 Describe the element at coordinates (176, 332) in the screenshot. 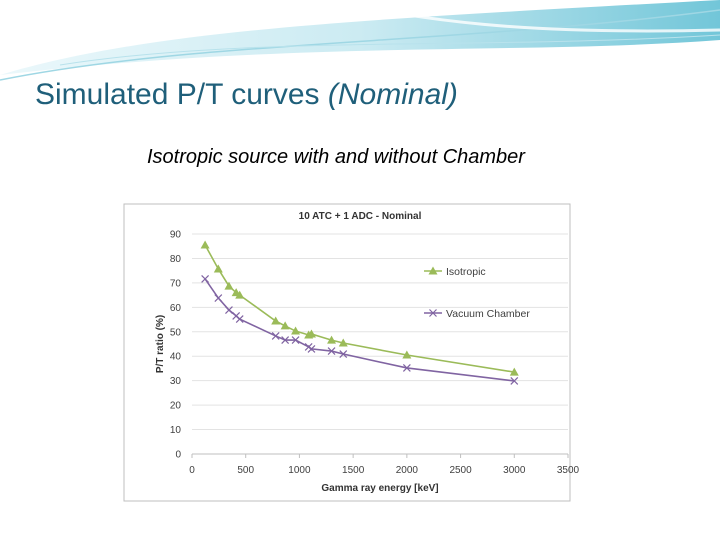

I see `y-tick-label: 50` at that location.